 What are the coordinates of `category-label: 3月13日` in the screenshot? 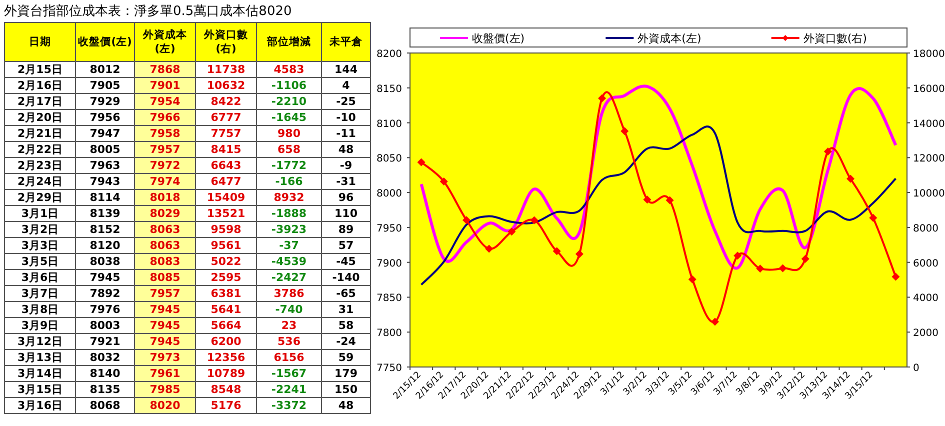 It's located at (40, 358).